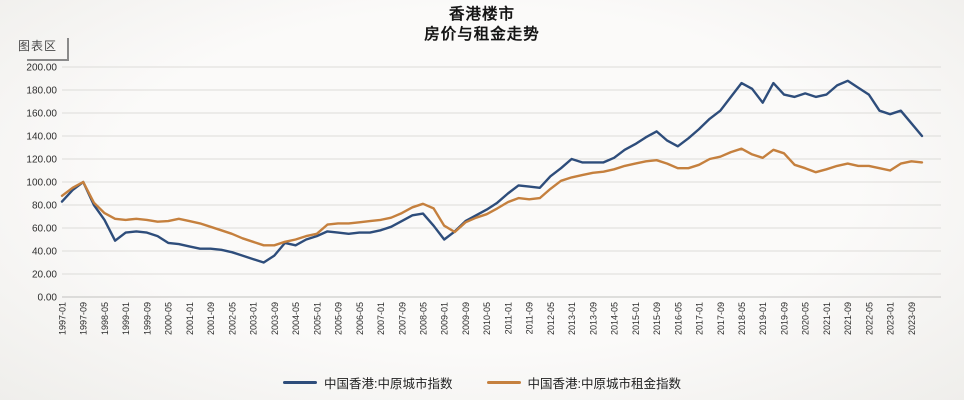 The width and height of the screenshot is (964, 400). I want to click on x-axis-label: 2009-01, so click(445, 318).